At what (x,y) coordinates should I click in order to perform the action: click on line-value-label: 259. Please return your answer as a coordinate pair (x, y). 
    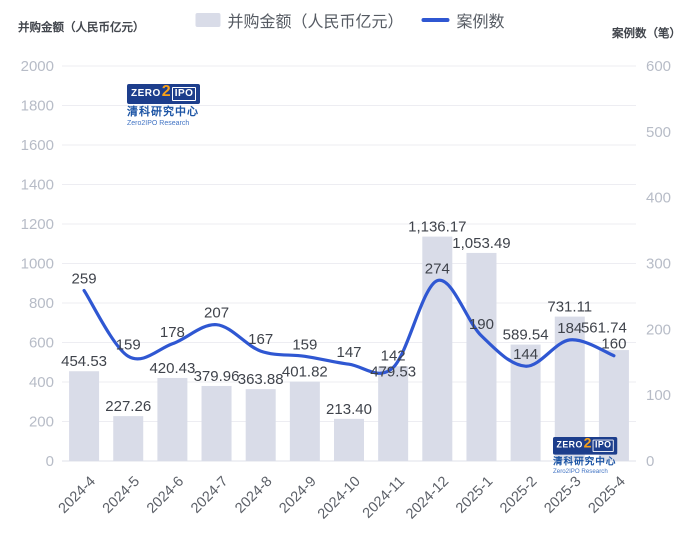
    Looking at the image, I should click on (84, 278).